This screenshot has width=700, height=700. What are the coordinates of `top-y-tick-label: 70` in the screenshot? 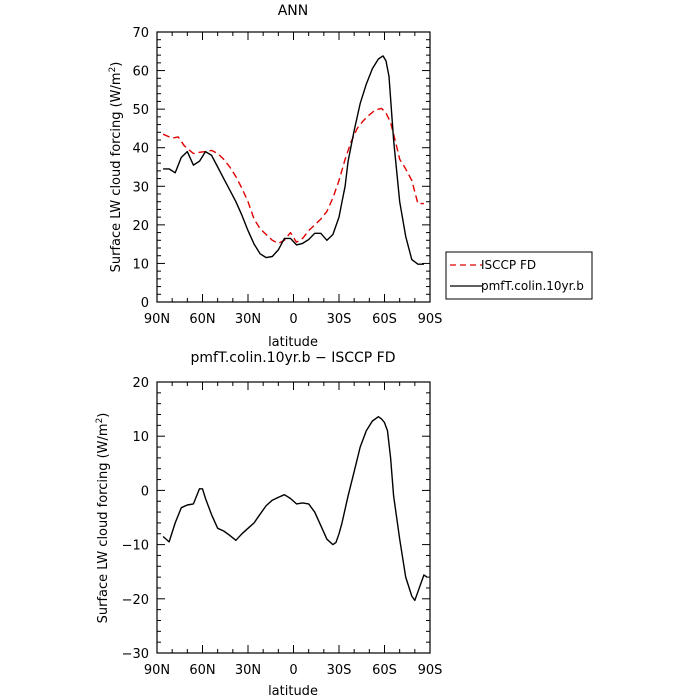 It's located at (140, 33).